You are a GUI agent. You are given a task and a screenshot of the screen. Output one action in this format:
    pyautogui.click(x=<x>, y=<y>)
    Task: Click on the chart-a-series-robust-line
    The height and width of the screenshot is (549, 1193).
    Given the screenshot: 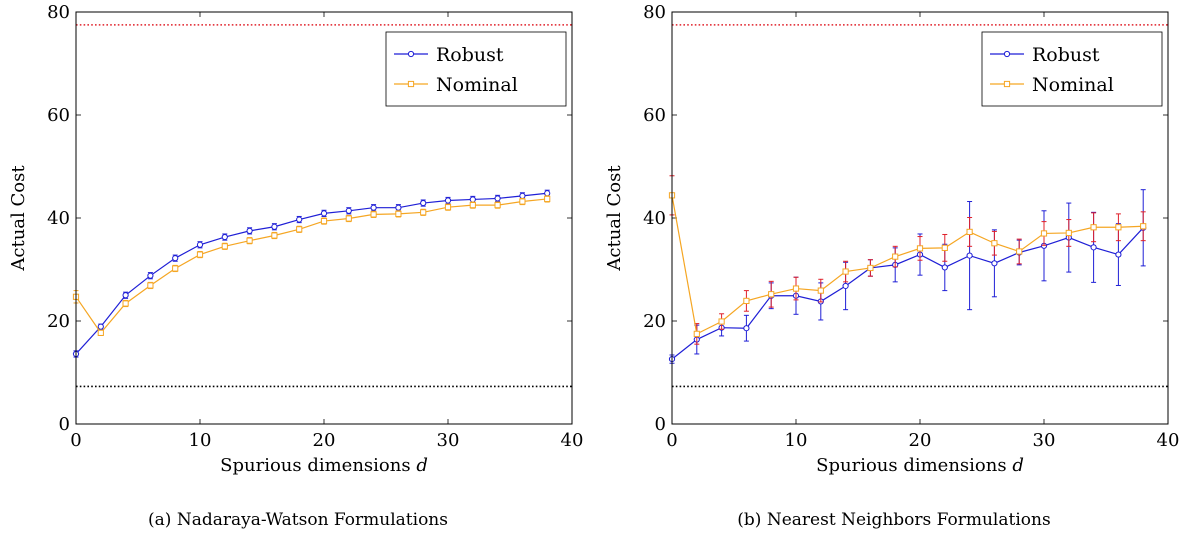 What is the action you would take?
    pyautogui.click(x=311, y=273)
    